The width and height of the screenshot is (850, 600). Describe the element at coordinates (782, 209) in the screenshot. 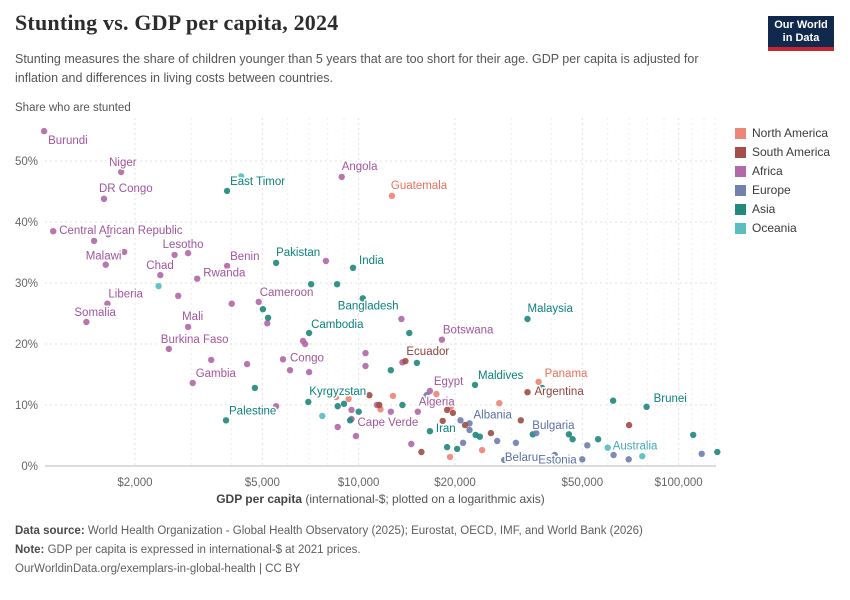

I see `legend-item-asia: Asia` at that location.